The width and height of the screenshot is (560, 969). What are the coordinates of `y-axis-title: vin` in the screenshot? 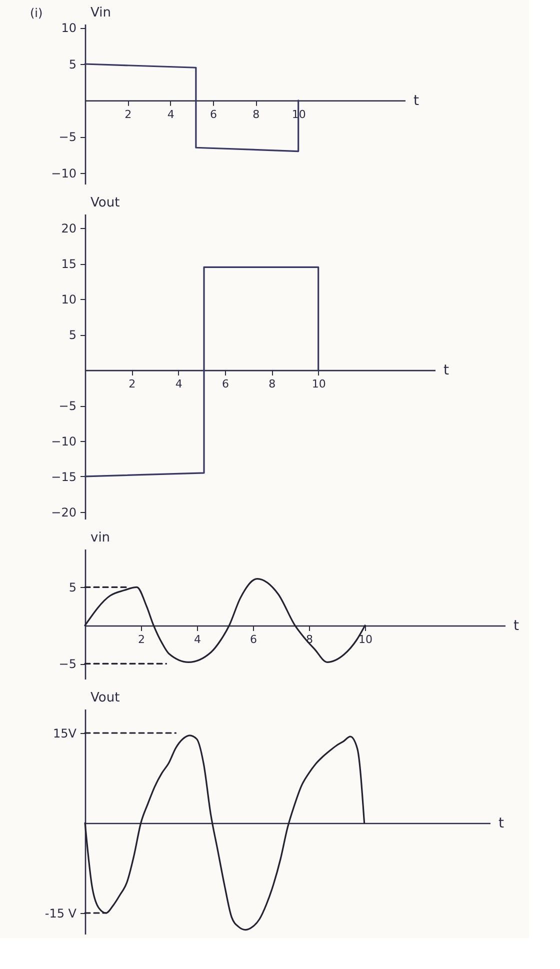 It's located at (100, 538).